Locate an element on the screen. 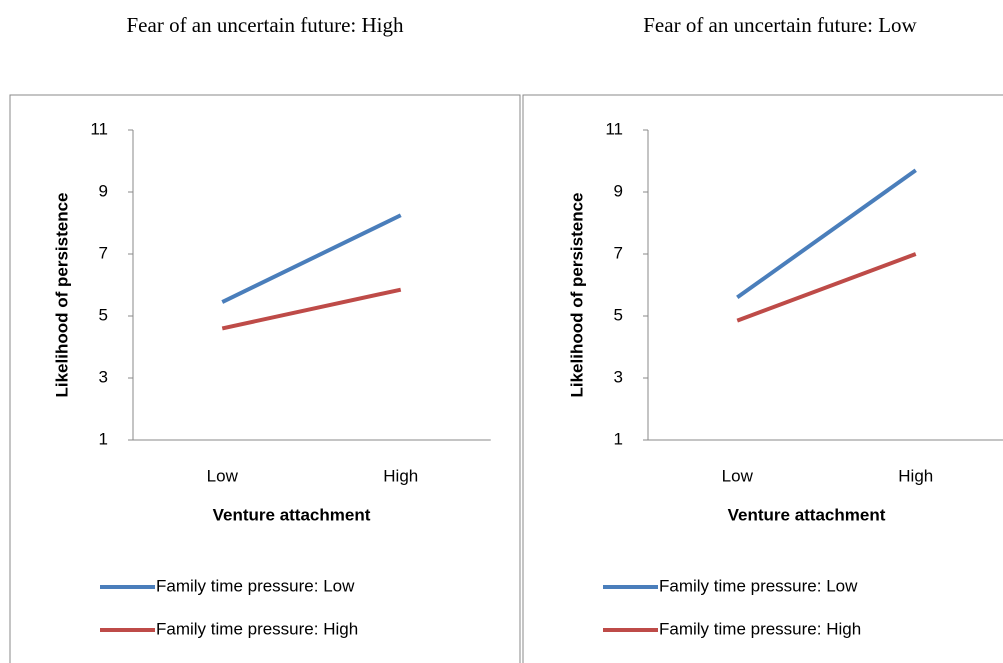  chart-title: Fear of an uncertain future: High is located at coordinates (265, 25).